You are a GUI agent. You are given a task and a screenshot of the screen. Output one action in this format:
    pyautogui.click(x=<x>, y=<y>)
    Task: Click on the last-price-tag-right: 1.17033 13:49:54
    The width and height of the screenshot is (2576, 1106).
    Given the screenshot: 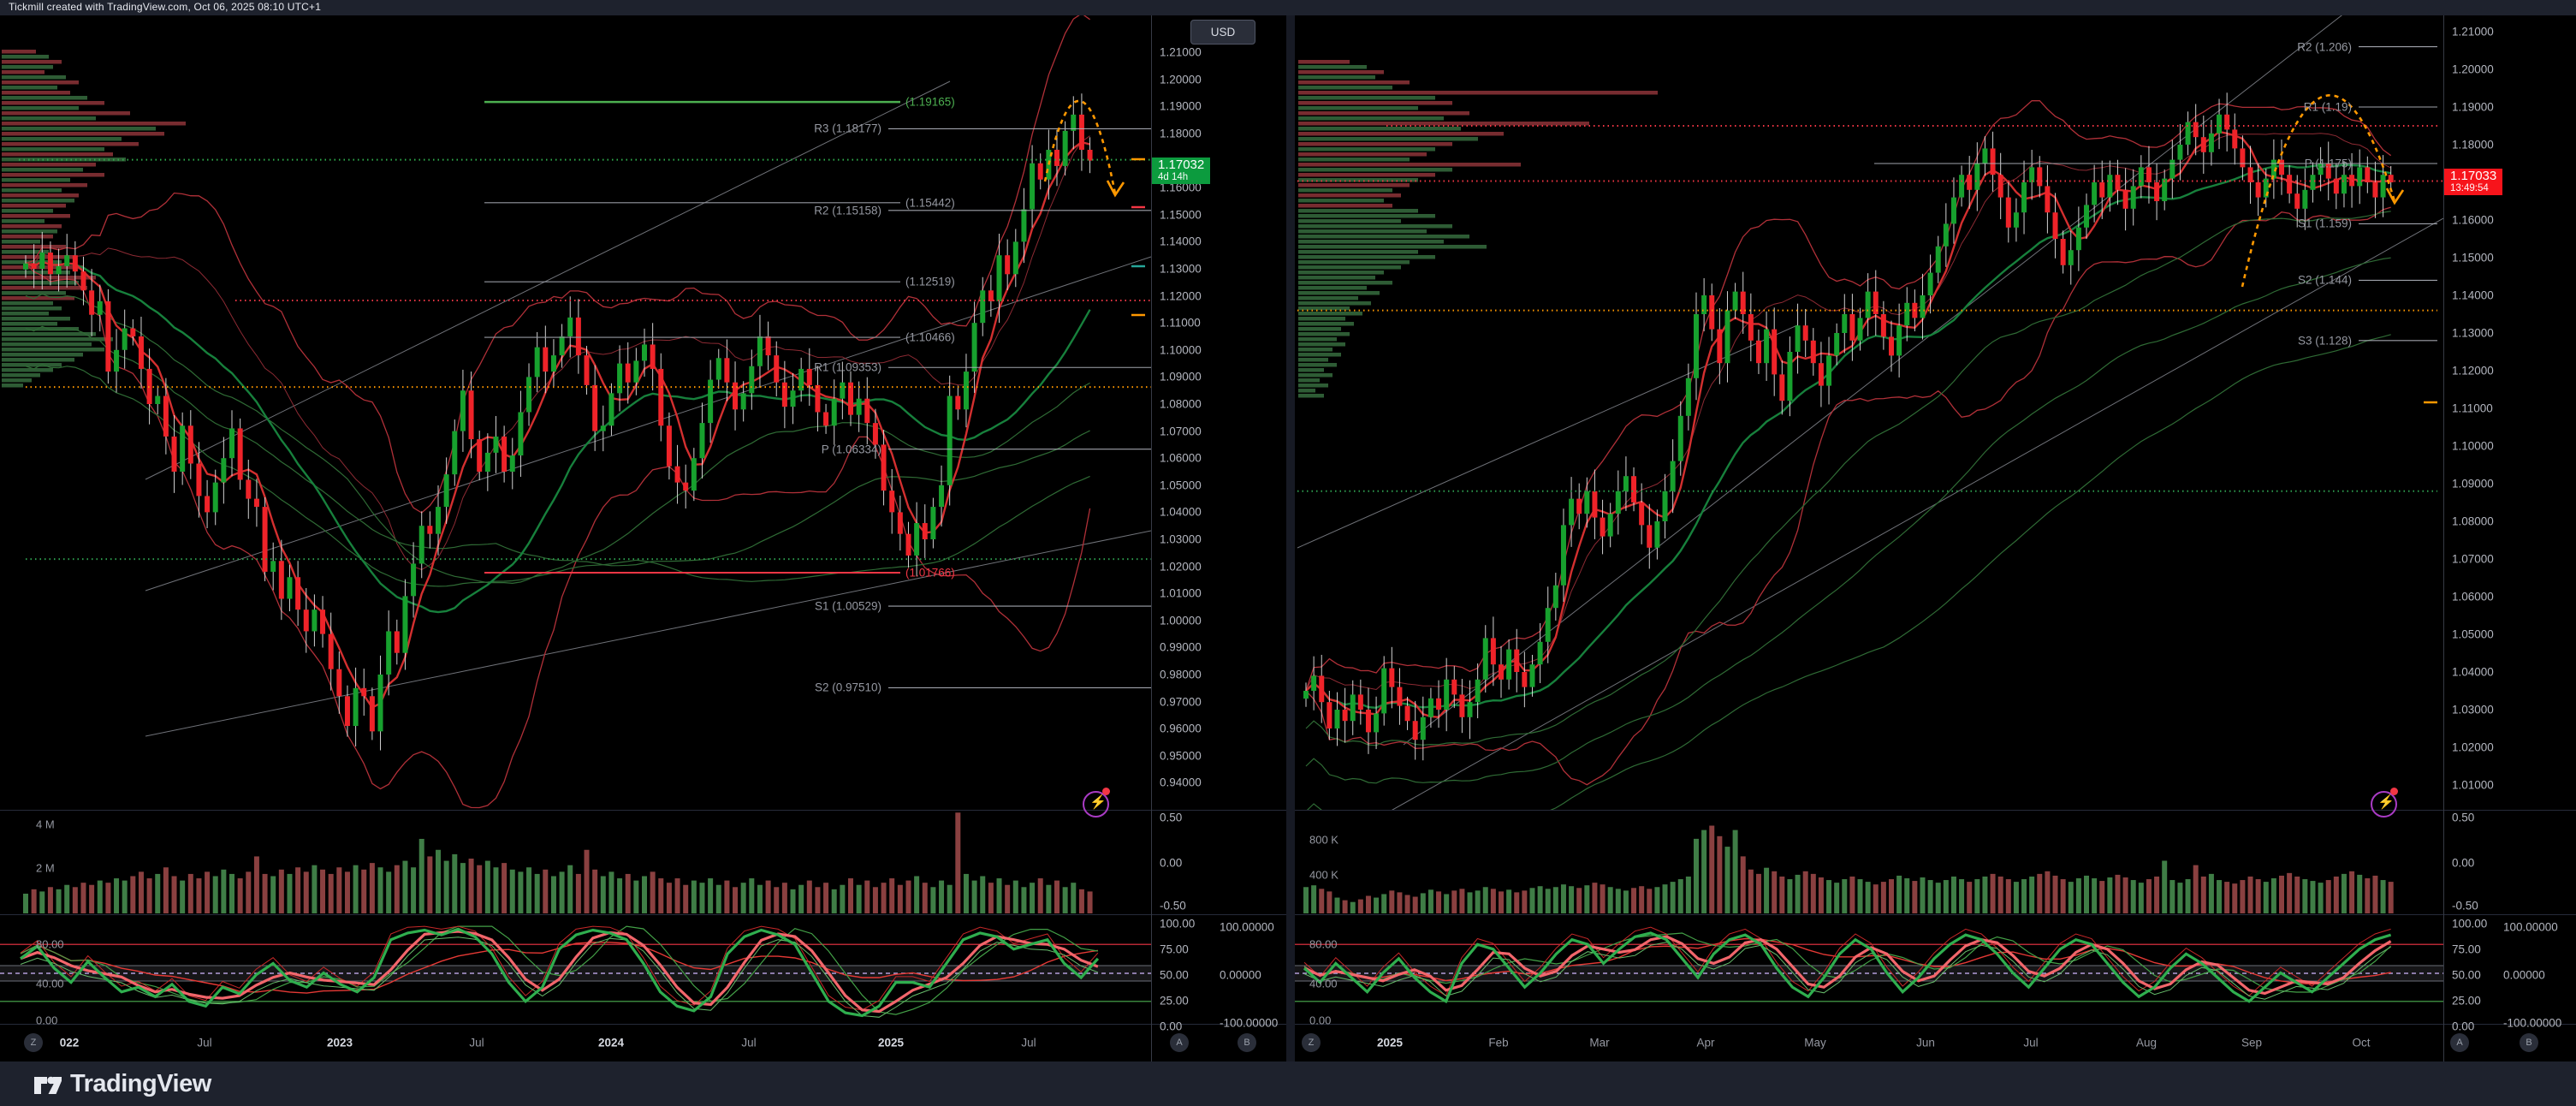 What is the action you would take?
    pyautogui.click(x=2473, y=182)
    